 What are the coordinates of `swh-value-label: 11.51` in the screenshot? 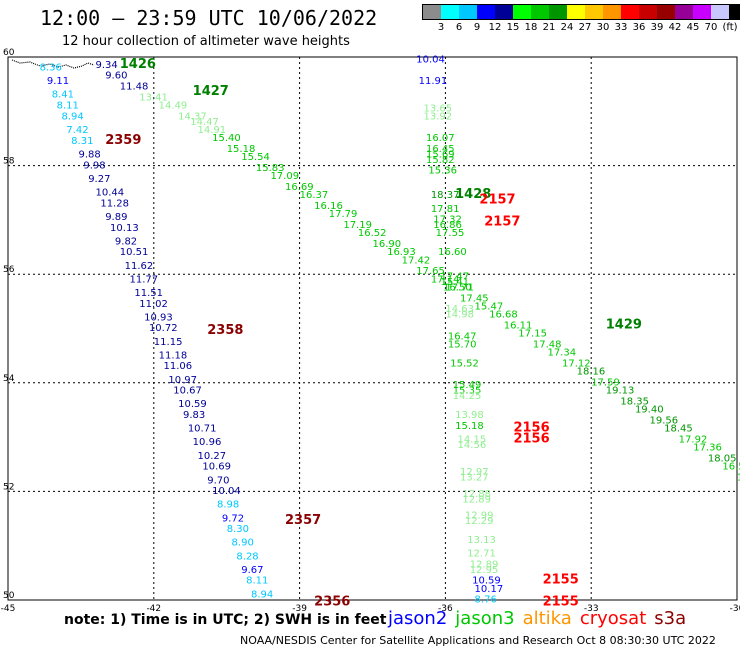 It's located at (148, 293).